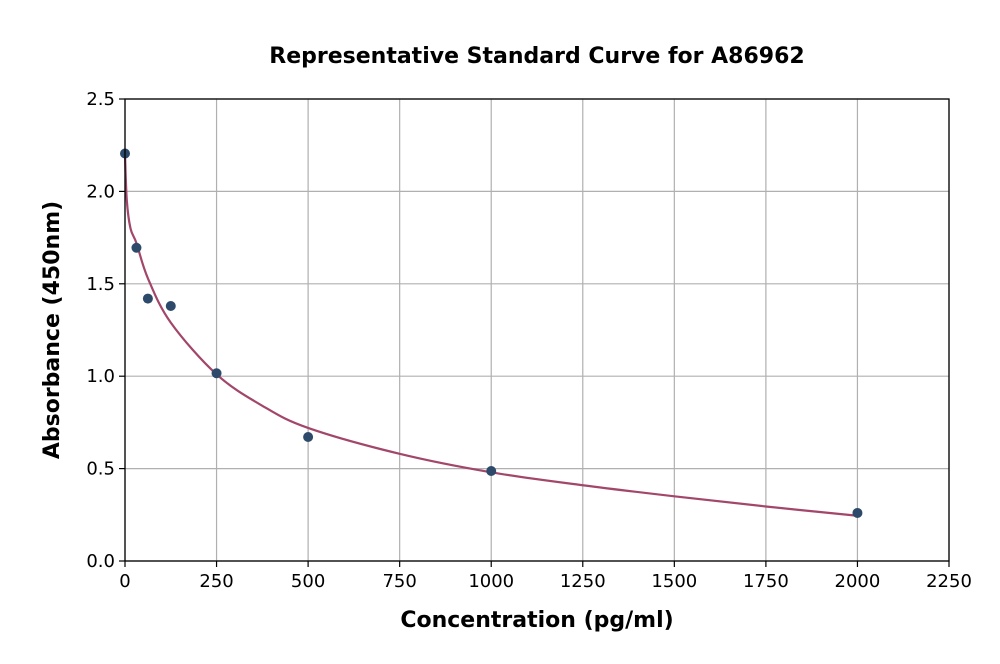 The height and width of the screenshot is (664, 1000). I want to click on x-tick-label: 2000, so click(858, 581).